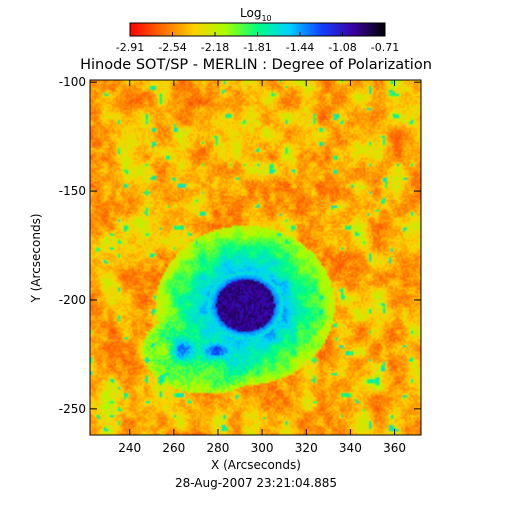 The height and width of the screenshot is (516, 512). I want to click on colorbar-tick-label: -0.71, so click(385, 47).